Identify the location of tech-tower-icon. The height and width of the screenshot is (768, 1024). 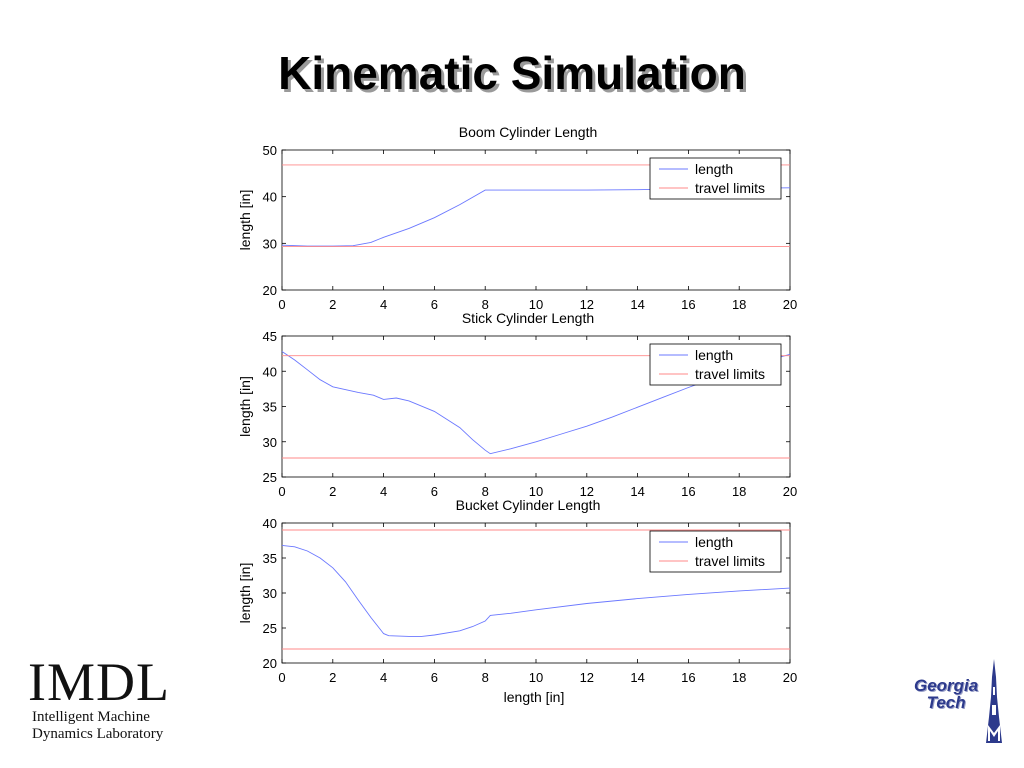
(994, 701).